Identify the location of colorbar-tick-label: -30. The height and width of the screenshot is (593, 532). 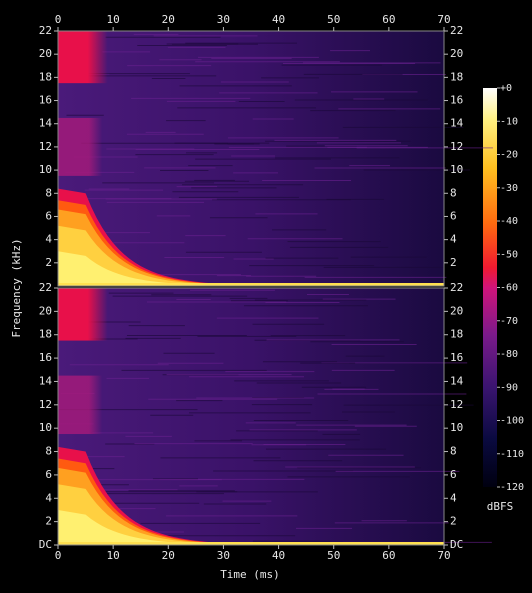
(509, 188).